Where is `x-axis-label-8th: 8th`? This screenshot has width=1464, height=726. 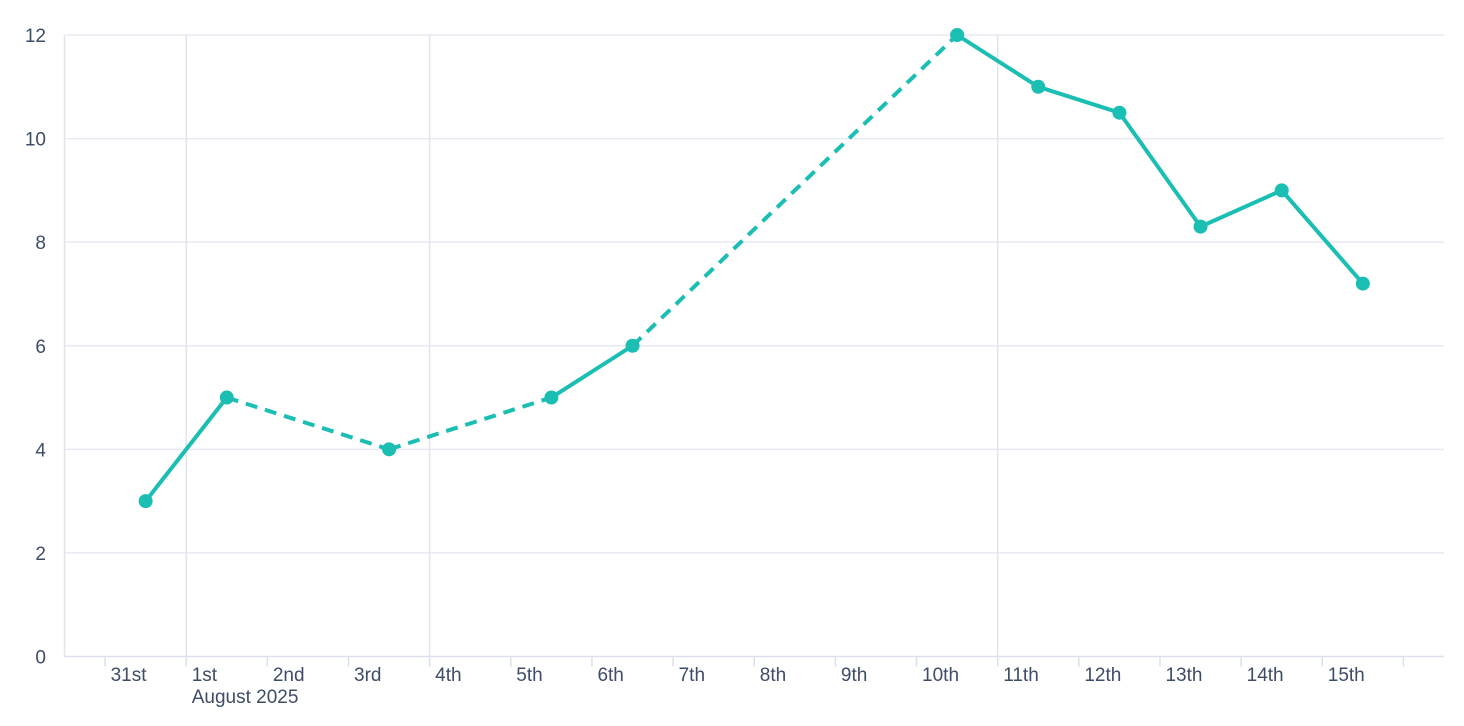 x-axis-label-8th: 8th is located at coordinates (773, 675).